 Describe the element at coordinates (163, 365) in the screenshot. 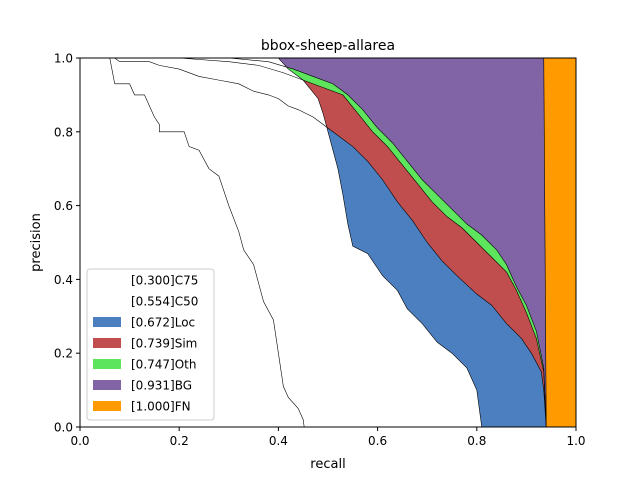

I see `legend-label-0-747-oth: [0.747]Oth` at that location.